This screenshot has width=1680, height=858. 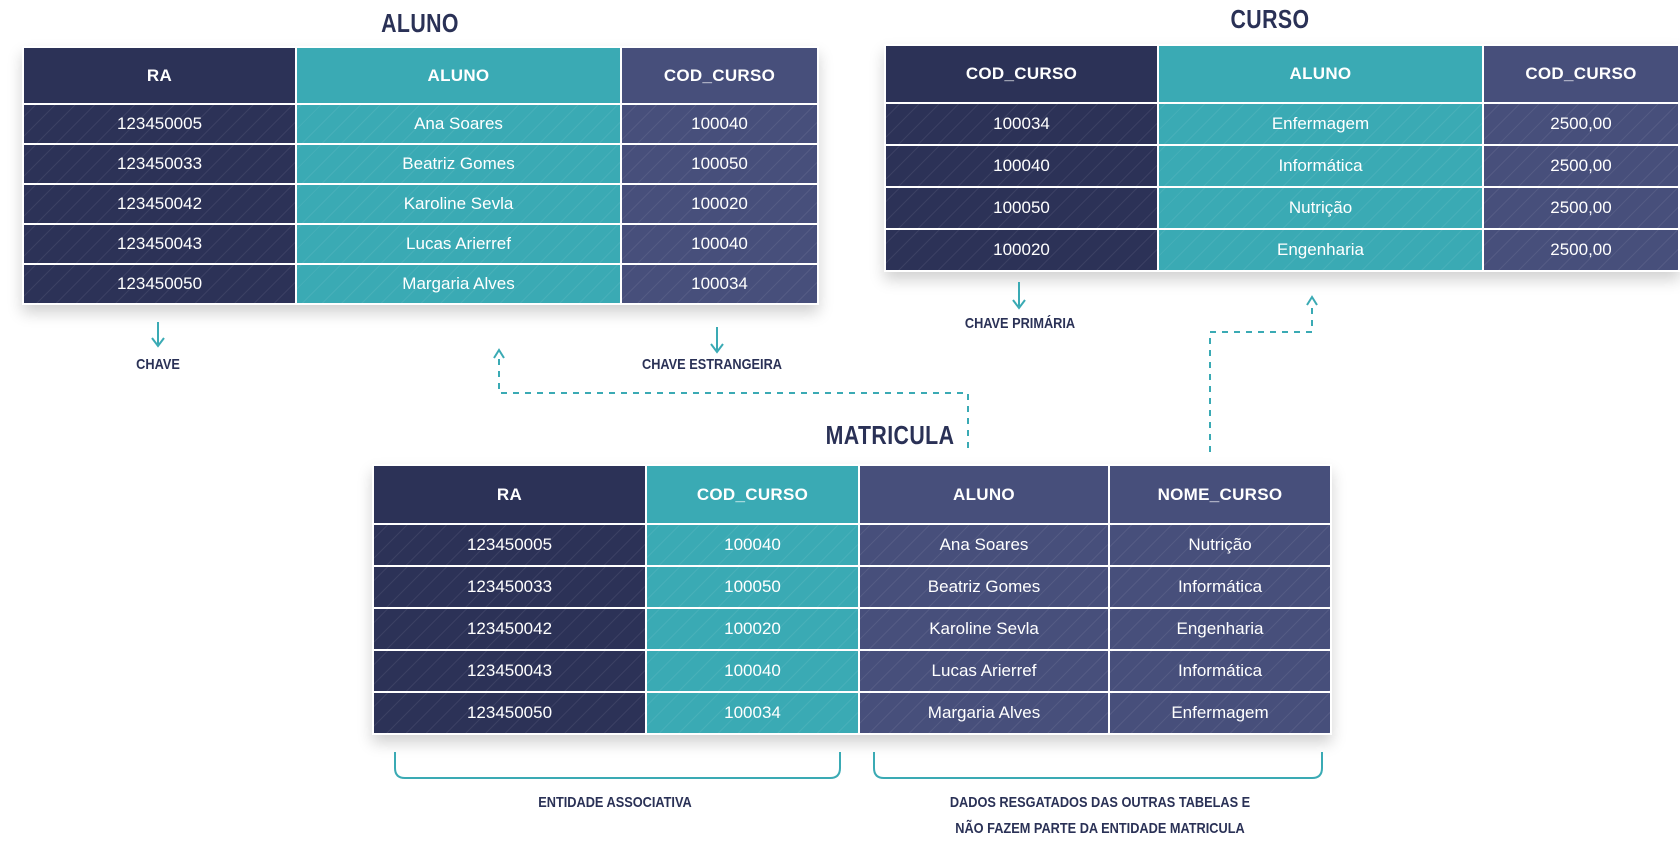 I want to click on table-row: 123450042 Karoline Sevla 100020, so click(x=420, y=204).